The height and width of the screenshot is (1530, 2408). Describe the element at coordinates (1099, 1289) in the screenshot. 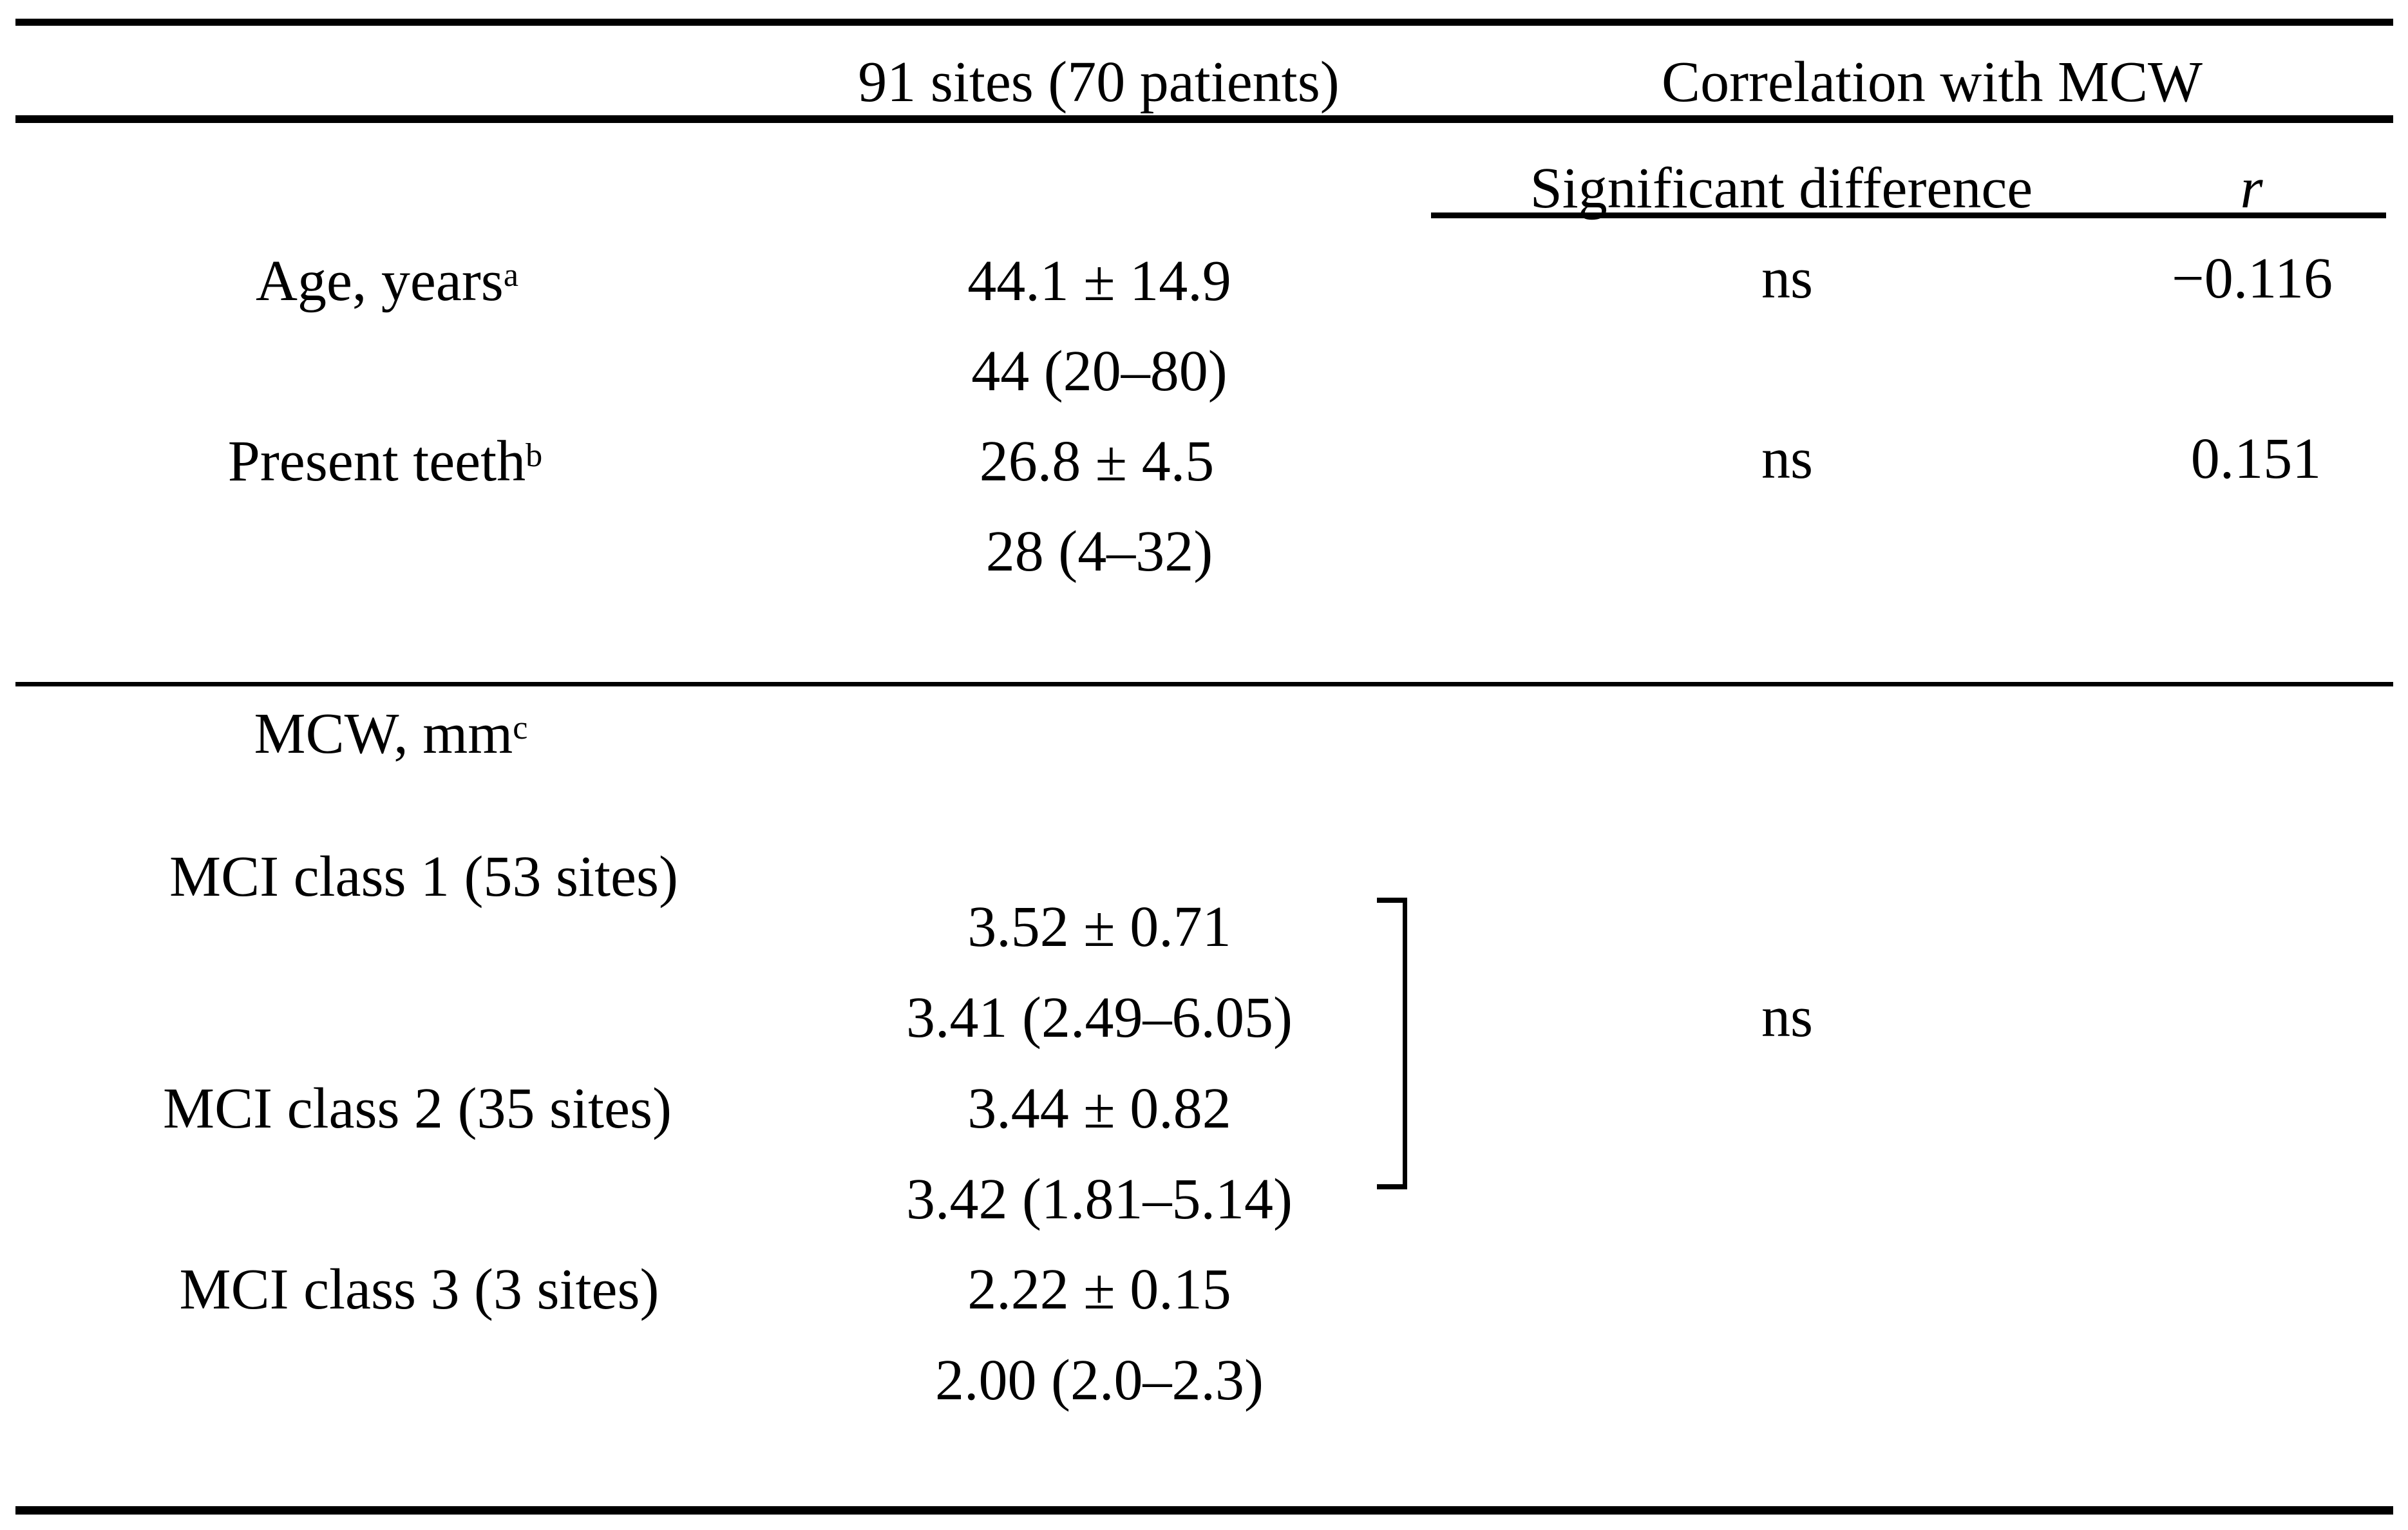

I see `mci-class-3-mean-sd: 2.22 ± 0.15` at that location.